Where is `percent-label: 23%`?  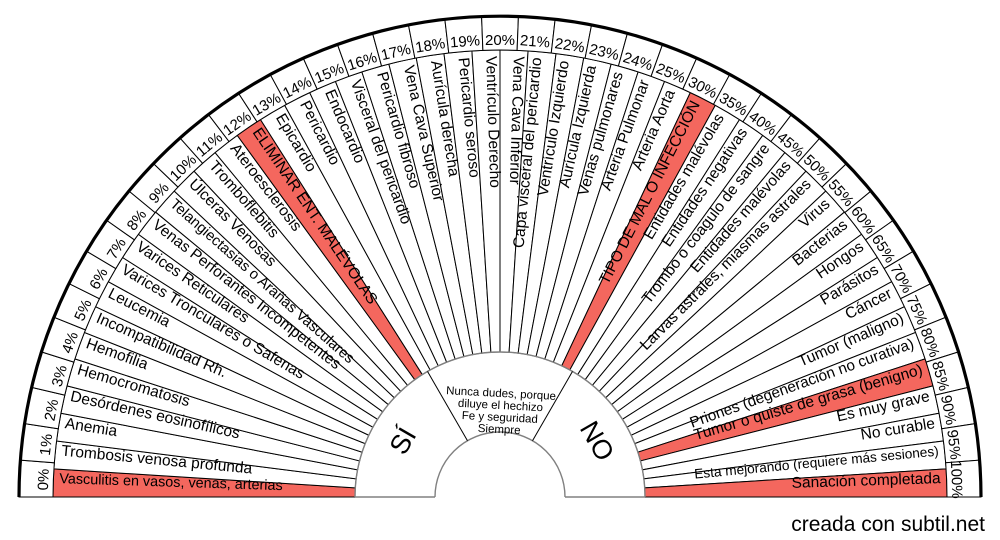
percent-label: 23% is located at coordinates (603, 52).